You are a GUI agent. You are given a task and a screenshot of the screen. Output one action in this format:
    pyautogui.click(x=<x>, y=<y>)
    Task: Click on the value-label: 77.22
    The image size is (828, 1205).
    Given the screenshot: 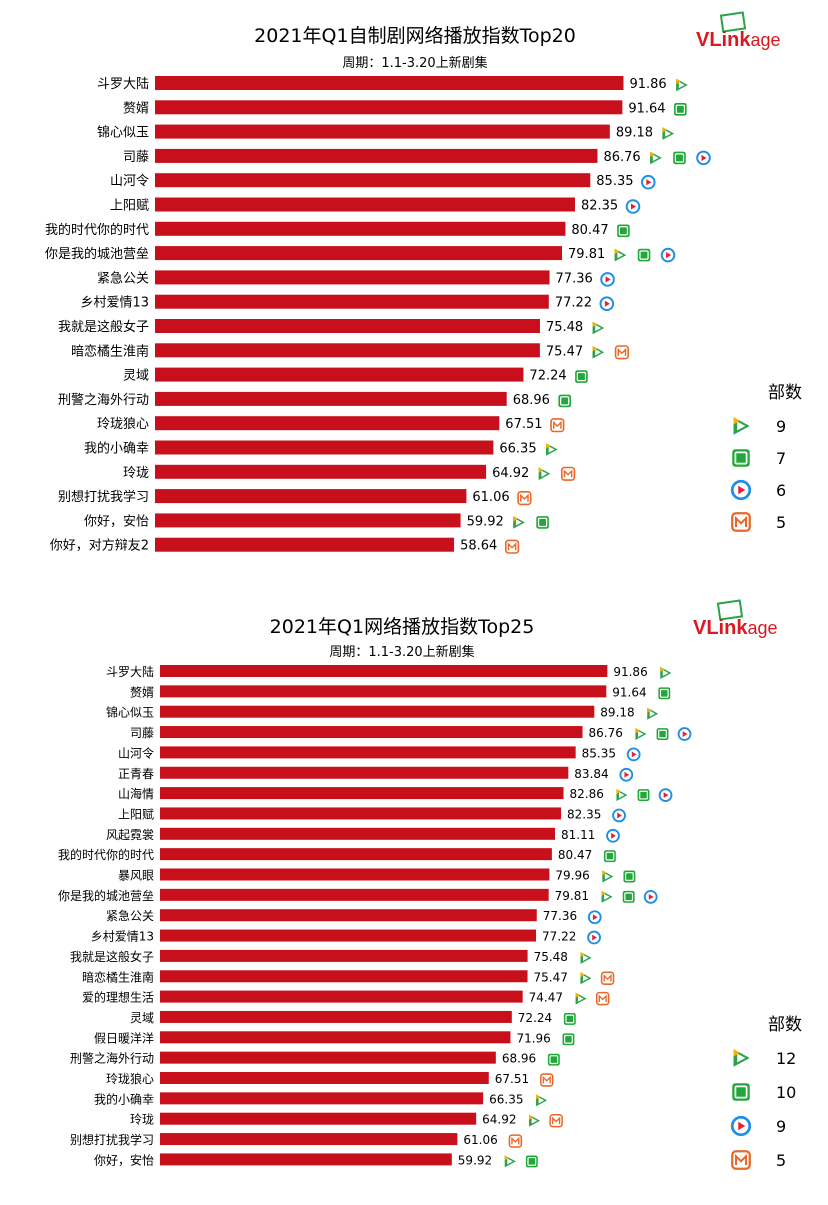 What is the action you would take?
    pyautogui.click(x=559, y=937)
    